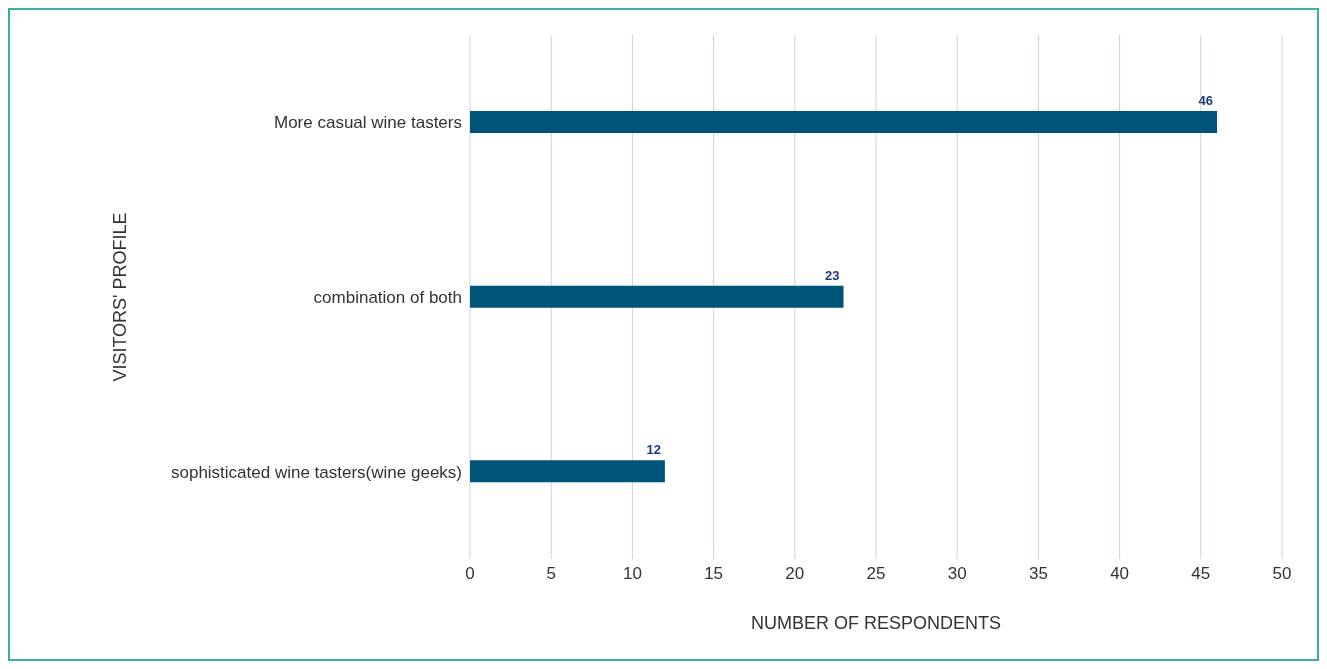 This screenshot has height=669, width=1327. I want to click on x-tick-label: 40, so click(1120, 574).